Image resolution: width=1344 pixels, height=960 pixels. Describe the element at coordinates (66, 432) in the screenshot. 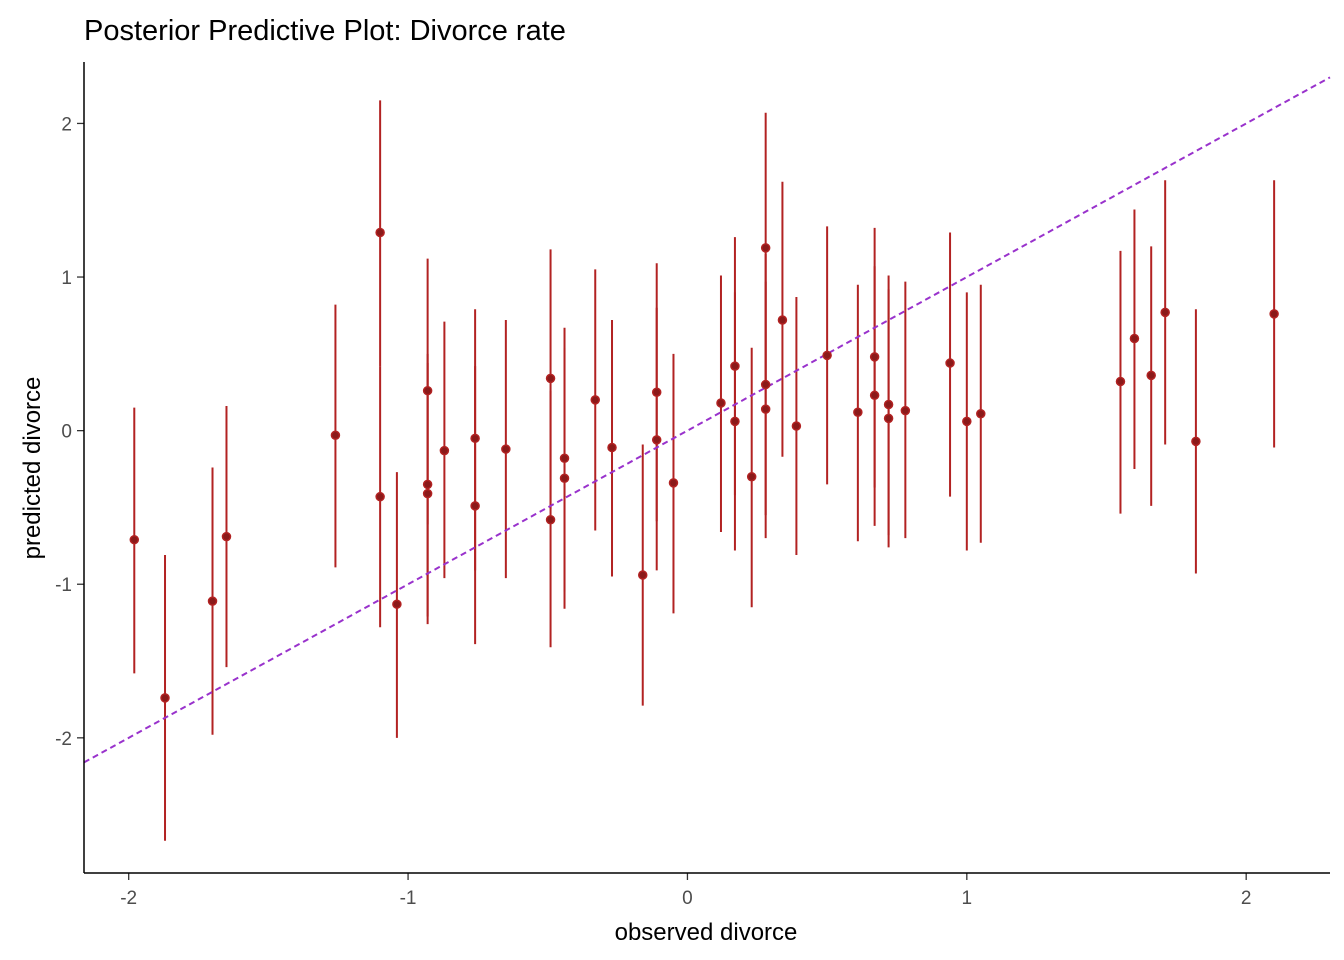

I see `y-tick-label: 0` at that location.